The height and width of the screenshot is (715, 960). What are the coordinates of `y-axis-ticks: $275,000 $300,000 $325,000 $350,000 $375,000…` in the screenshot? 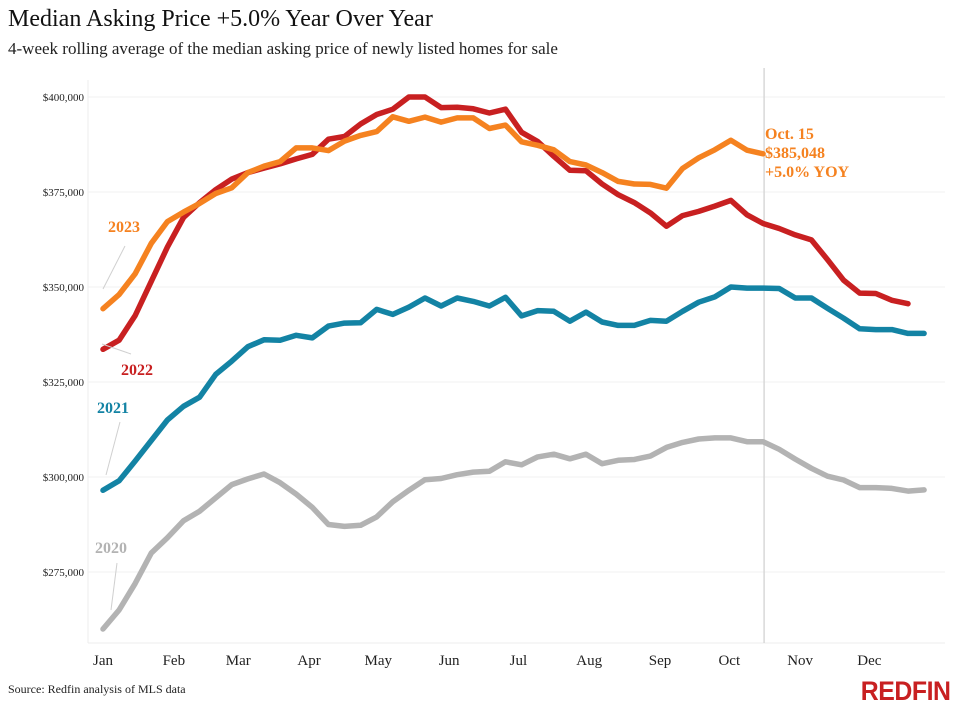 It's located at (64, 335).